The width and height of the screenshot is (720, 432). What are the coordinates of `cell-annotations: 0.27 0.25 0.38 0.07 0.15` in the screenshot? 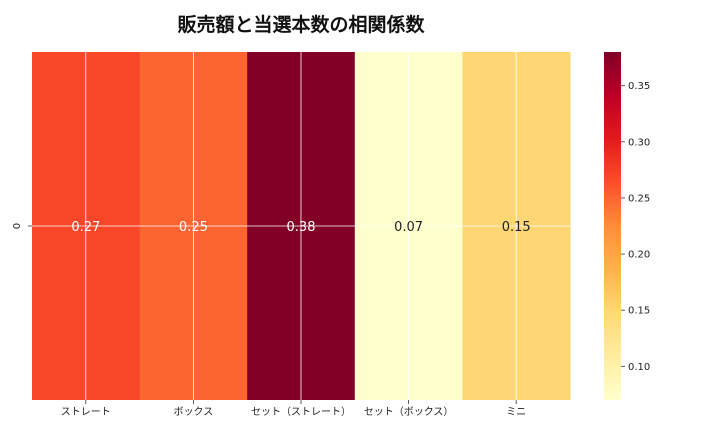 It's located at (300, 227).